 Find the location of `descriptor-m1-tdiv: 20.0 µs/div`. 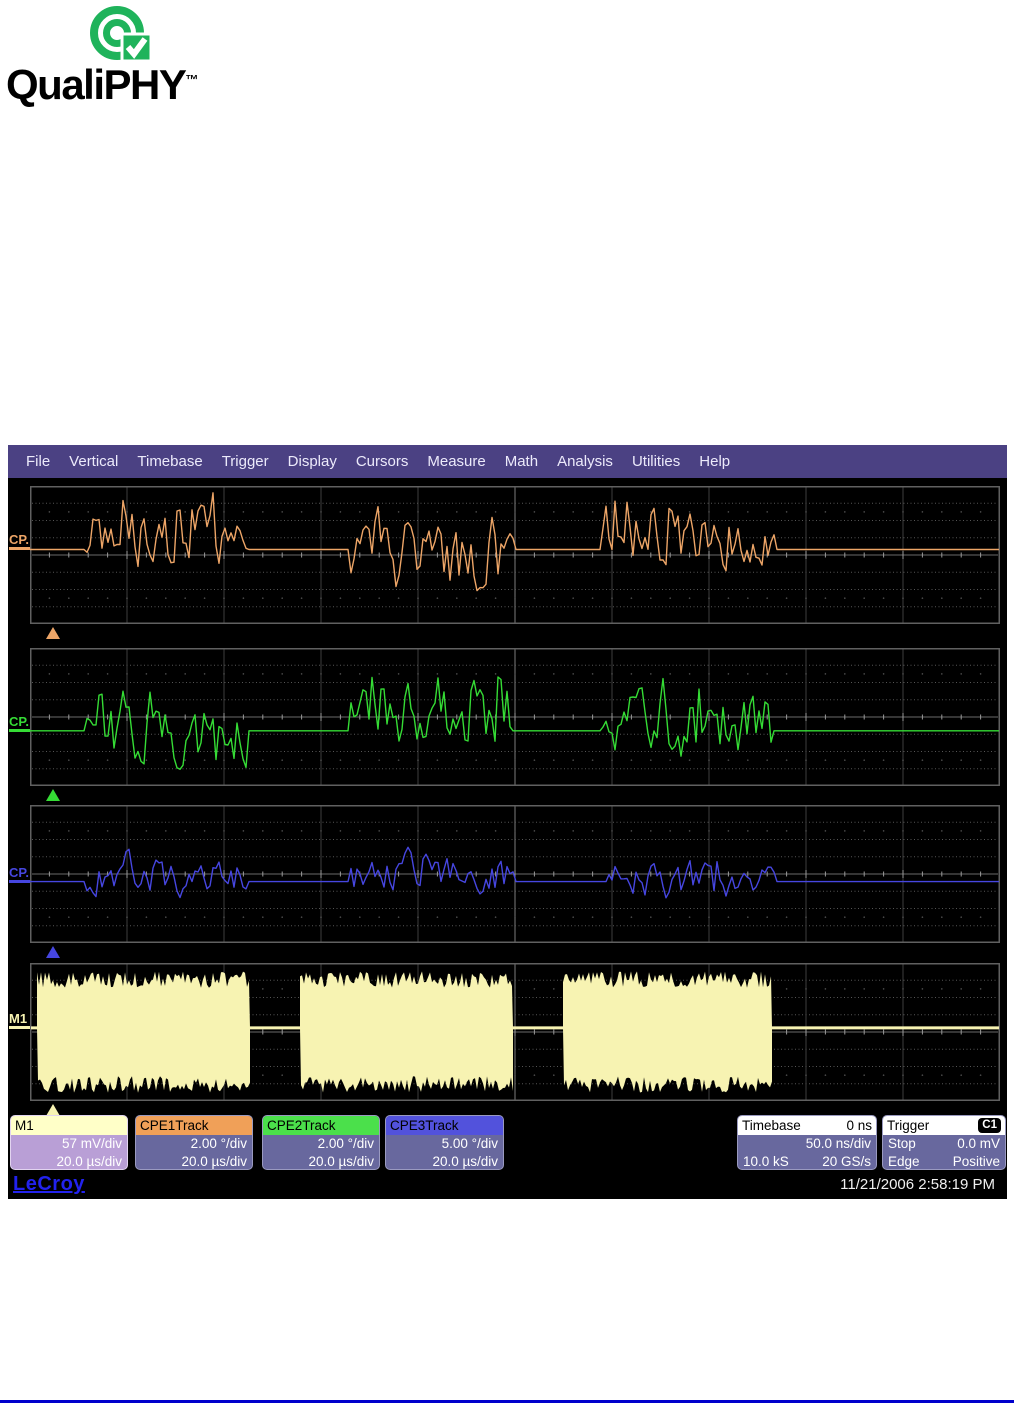

descriptor-m1-tdiv: 20.0 µs/div is located at coordinates (89, 1161).